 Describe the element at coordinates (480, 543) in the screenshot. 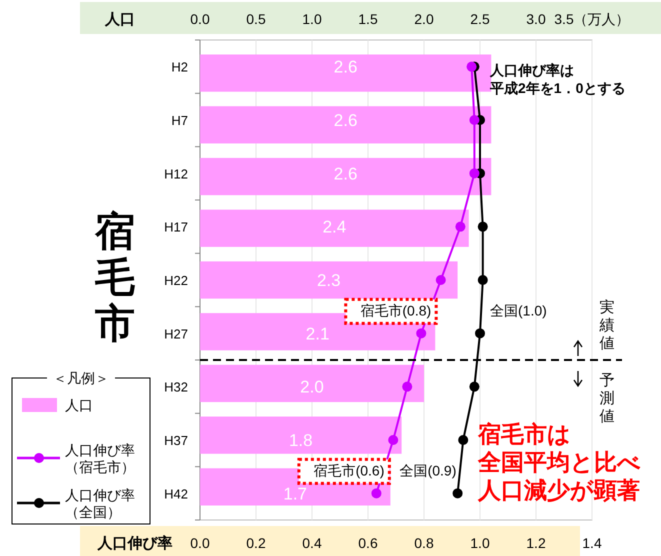

I see `x-tick-label: 1.0` at that location.